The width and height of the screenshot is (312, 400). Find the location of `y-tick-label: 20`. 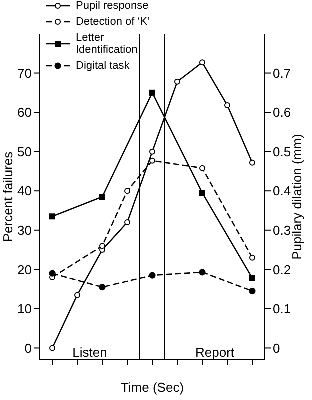

y-tick-label: 20 is located at coordinates (25, 270).